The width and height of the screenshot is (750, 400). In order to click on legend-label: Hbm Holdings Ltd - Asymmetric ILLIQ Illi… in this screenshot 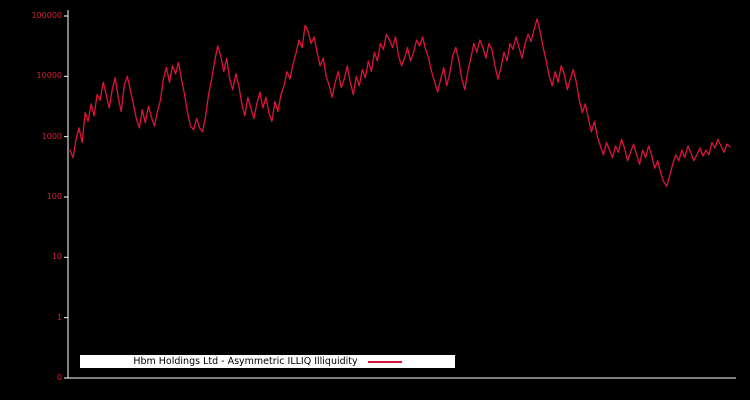, I will do `click(245, 361)`.